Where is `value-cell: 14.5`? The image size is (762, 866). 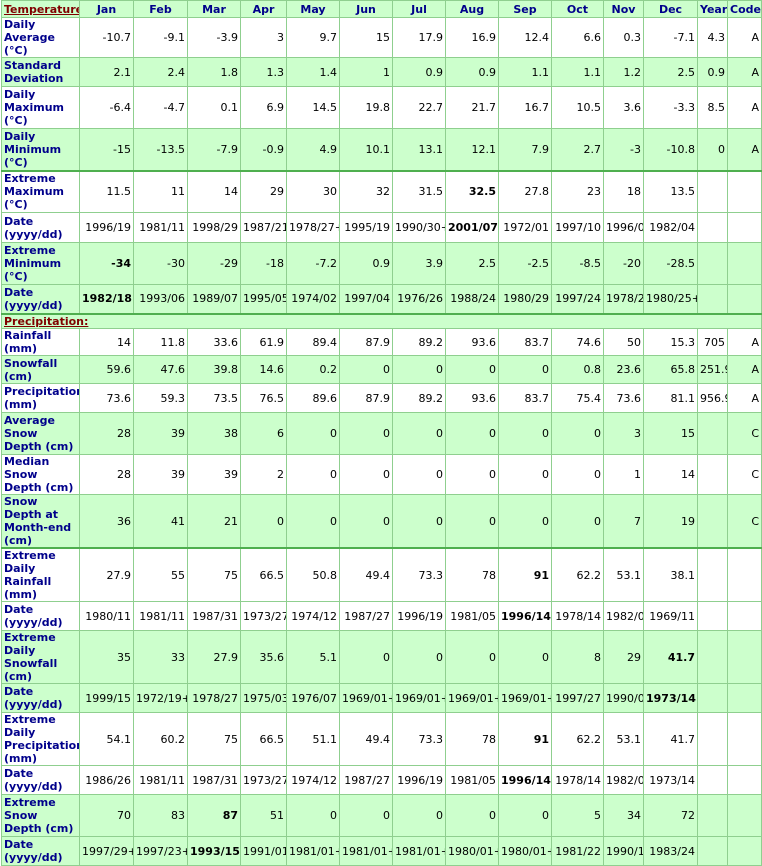 value-cell: 14.5 is located at coordinates (313, 107).